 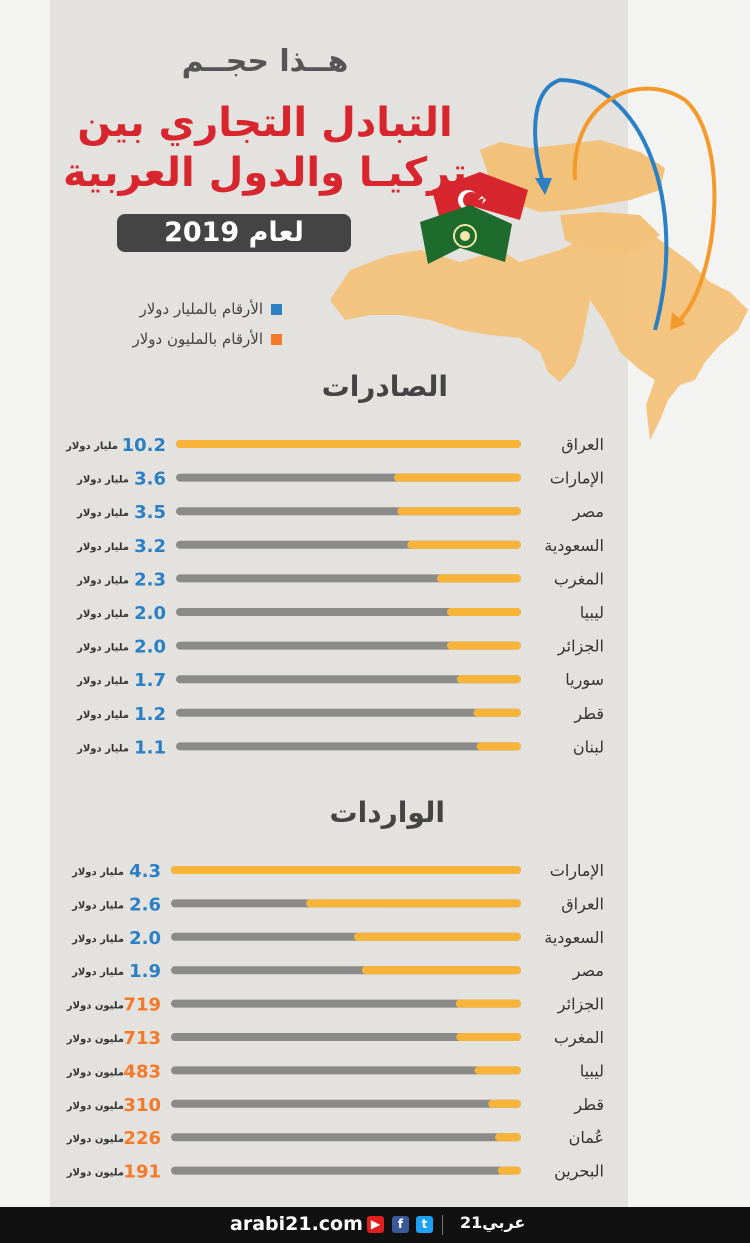 What do you see at coordinates (424, 1224) in the screenshot?
I see `twitter-icon: t` at bounding box center [424, 1224].